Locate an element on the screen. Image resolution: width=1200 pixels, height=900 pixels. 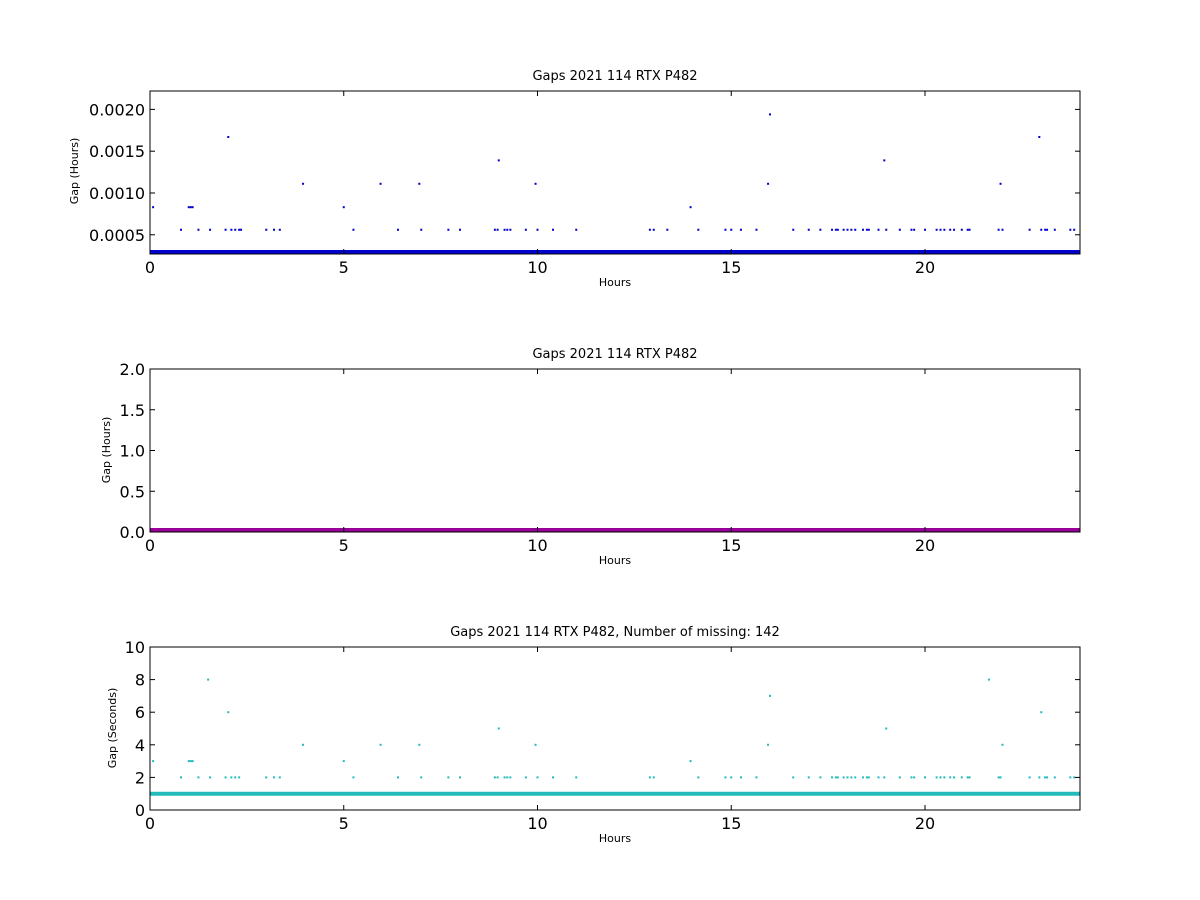
x-tick-label: 10 is located at coordinates (537, 545).